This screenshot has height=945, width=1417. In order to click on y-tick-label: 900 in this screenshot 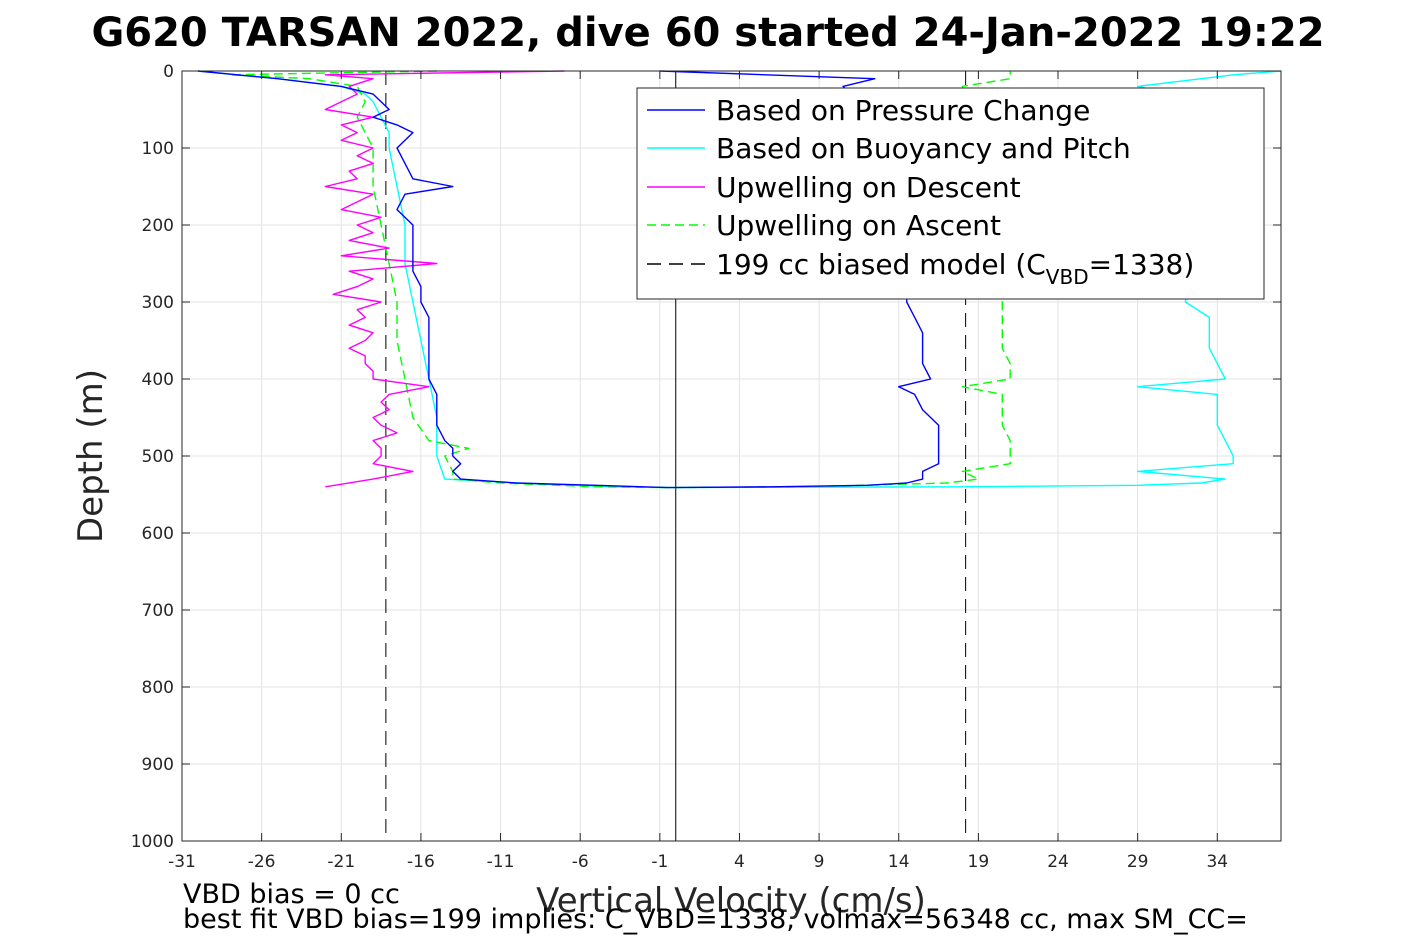, I will do `click(158, 765)`.